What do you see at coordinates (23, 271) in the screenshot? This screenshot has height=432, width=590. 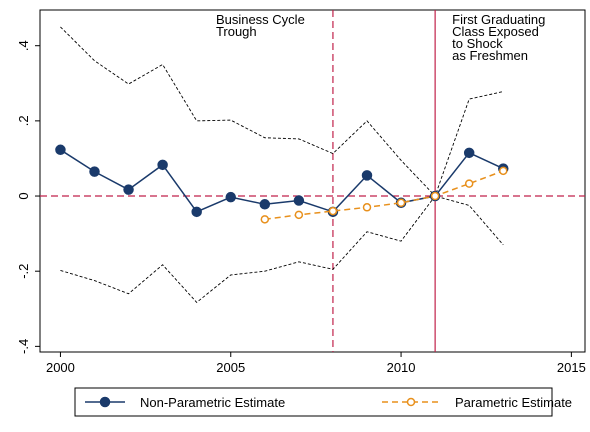 I see `y-tick-label: -.2` at bounding box center [23, 271].